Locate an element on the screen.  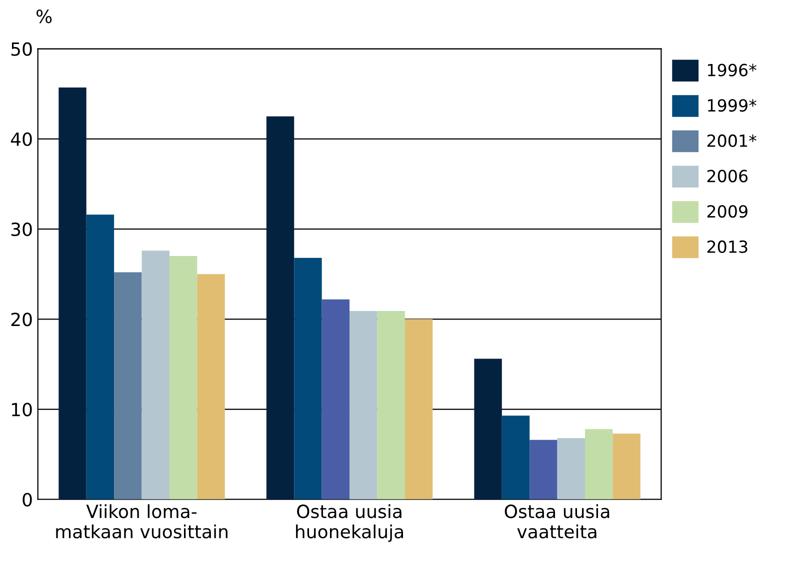
y-tick-label: 30 is located at coordinates (21, 229).